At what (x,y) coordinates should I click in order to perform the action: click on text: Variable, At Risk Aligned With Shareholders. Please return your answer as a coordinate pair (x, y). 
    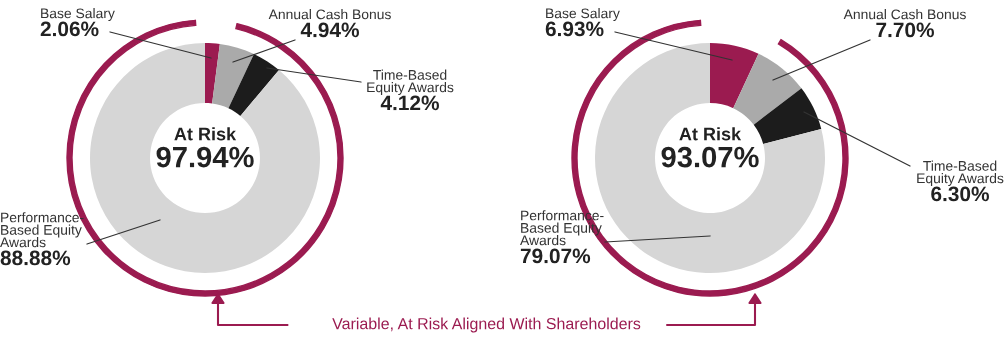
    Looking at the image, I should click on (486, 325).